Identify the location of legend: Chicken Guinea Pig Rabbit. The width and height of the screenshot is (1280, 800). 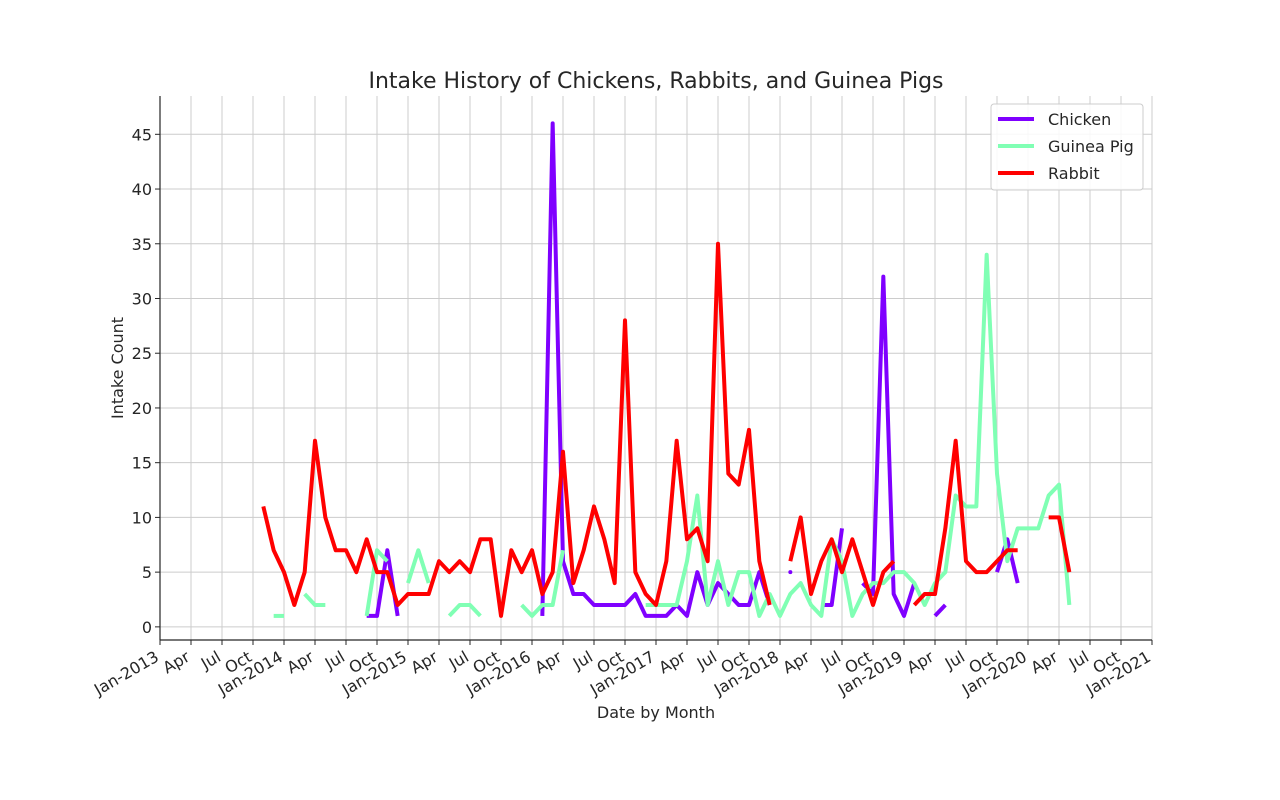
(1067, 147).